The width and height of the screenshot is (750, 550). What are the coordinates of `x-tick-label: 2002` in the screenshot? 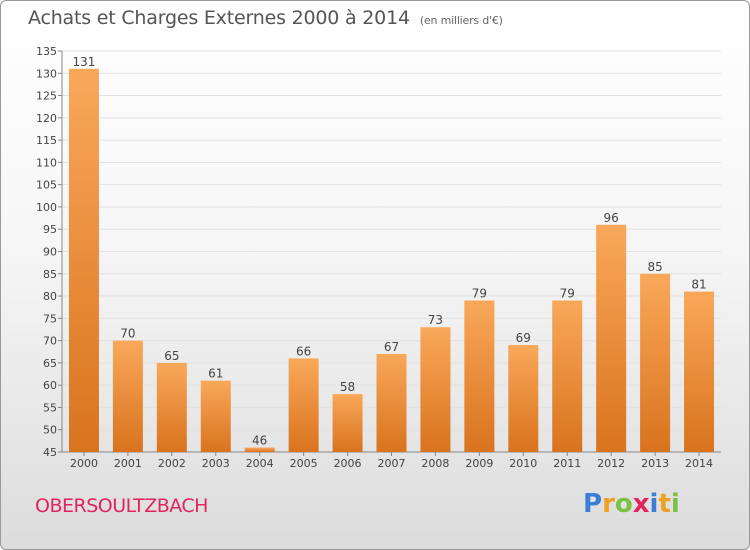 It's located at (172, 463).